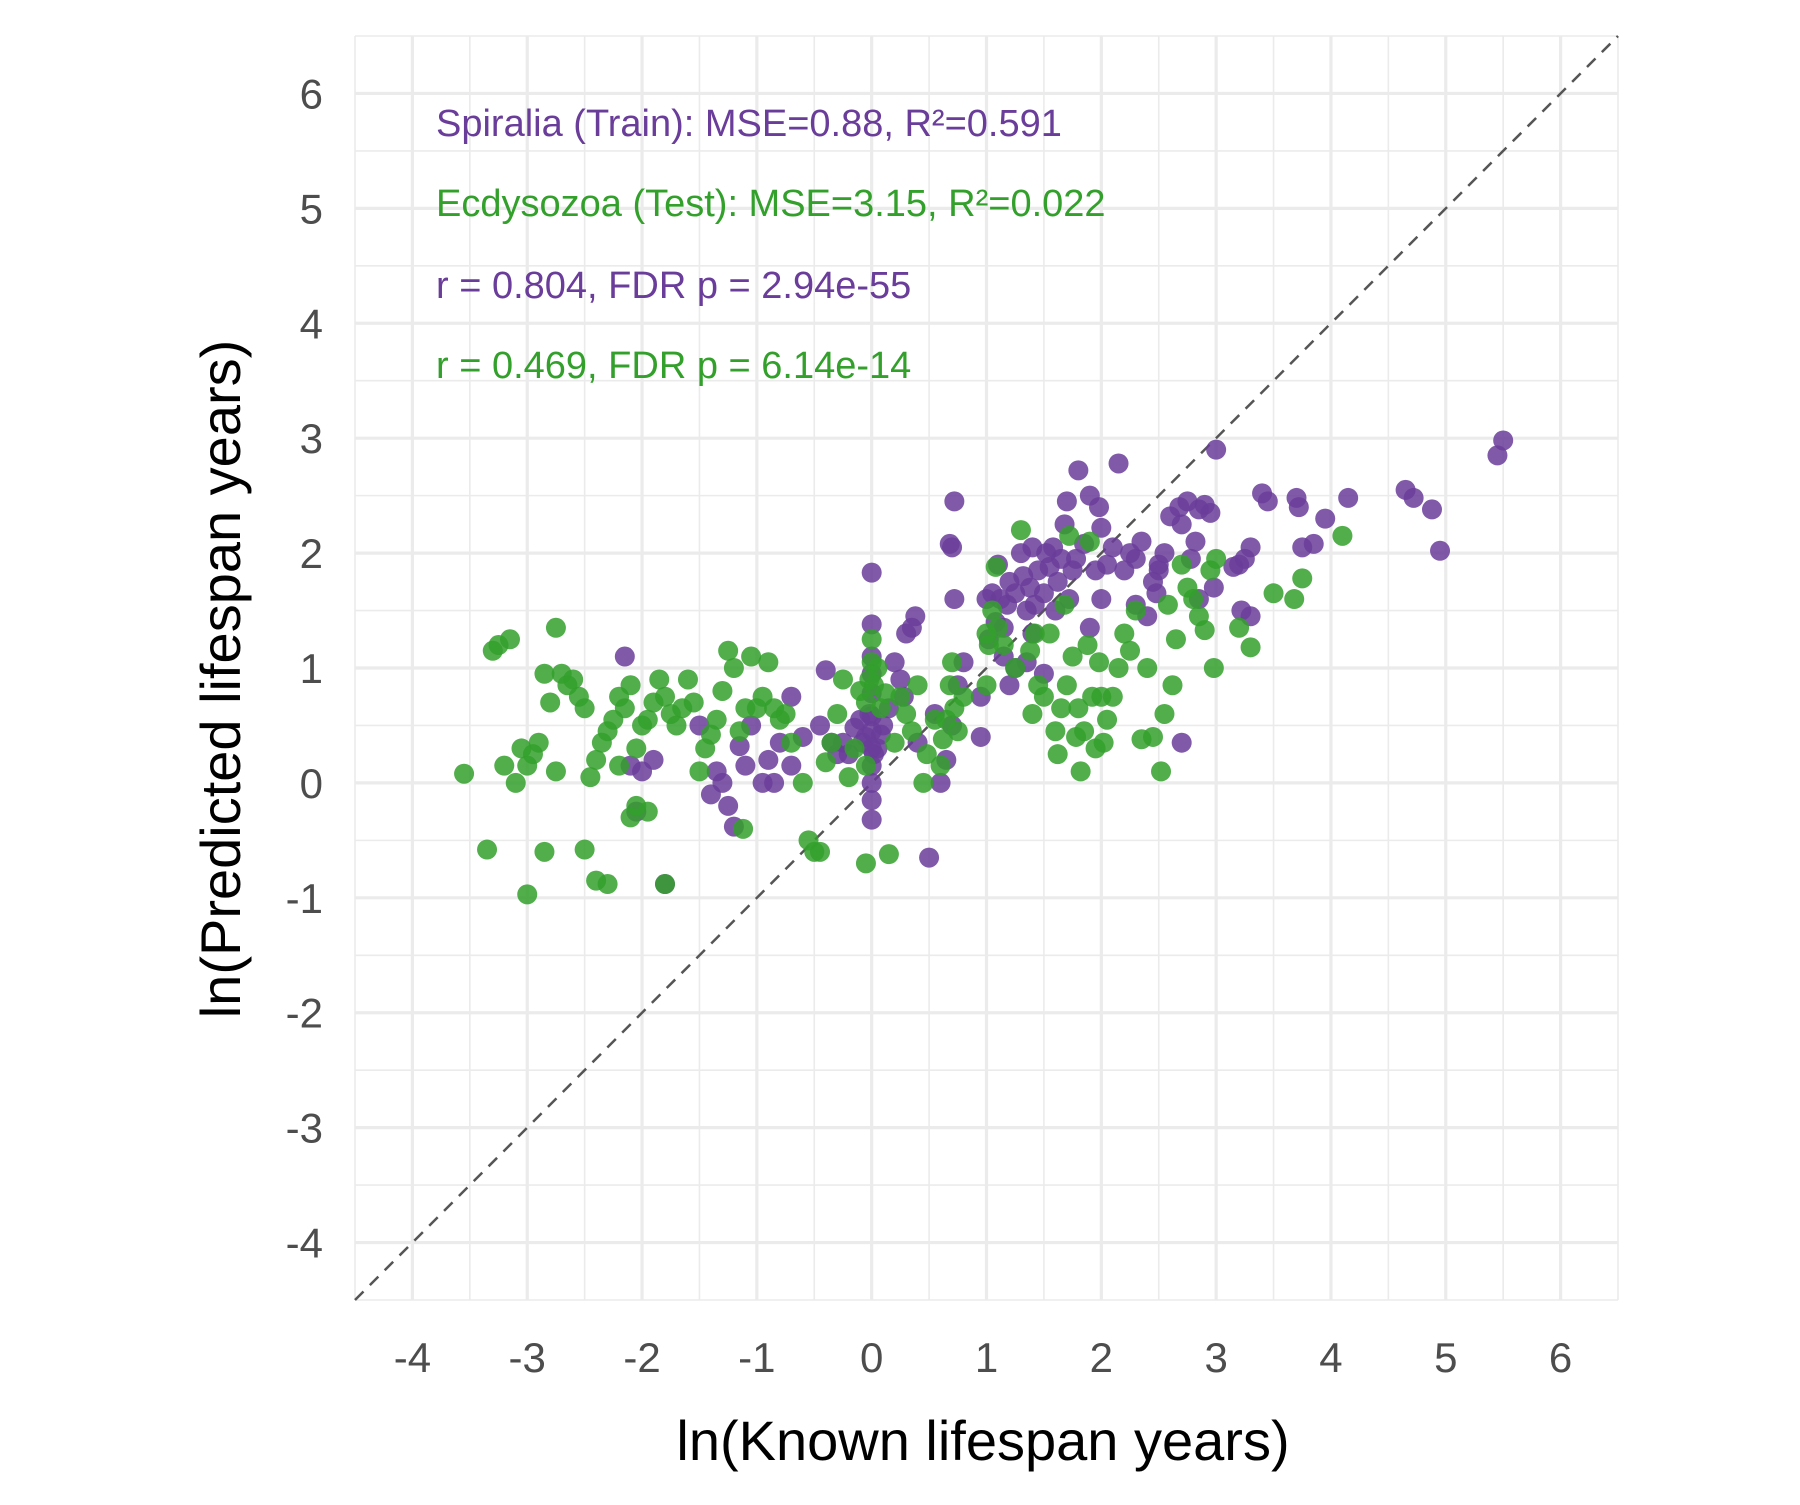  I want to click on y-axis-ticks: -4 -3 -2 -1 0 1 2 3 4 5 6, so click(304, 668).